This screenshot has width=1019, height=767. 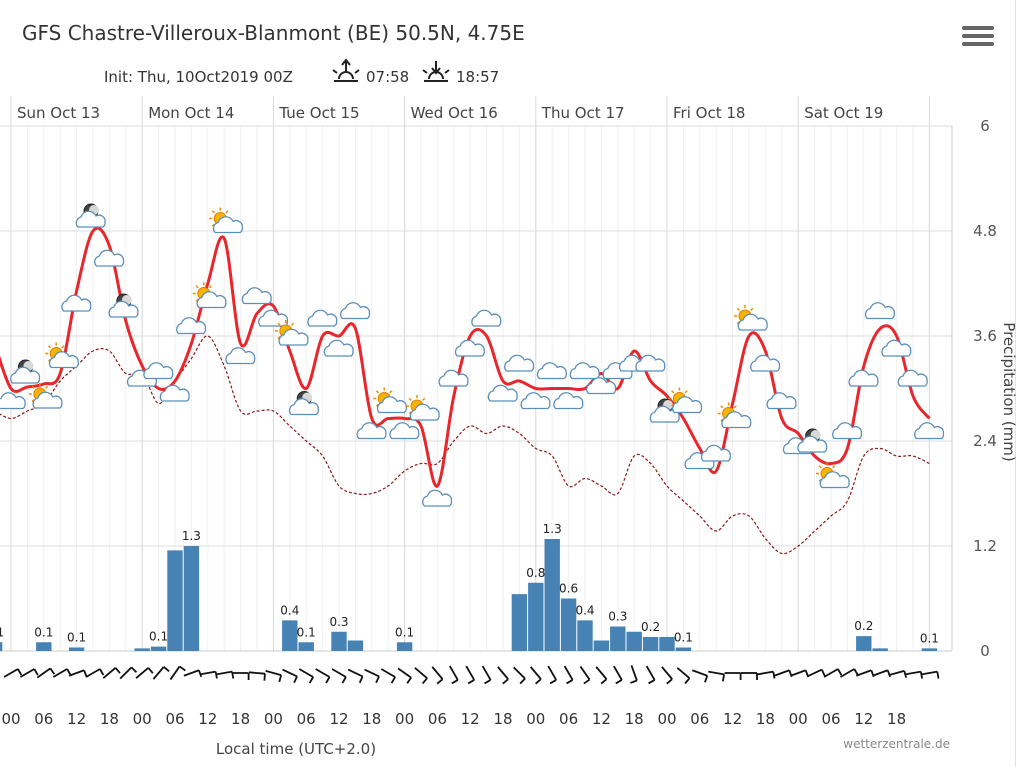 What do you see at coordinates (535, 573) in the screenshot?
I see `precip-data-label: 0.8` at bounding box center [535, 573].